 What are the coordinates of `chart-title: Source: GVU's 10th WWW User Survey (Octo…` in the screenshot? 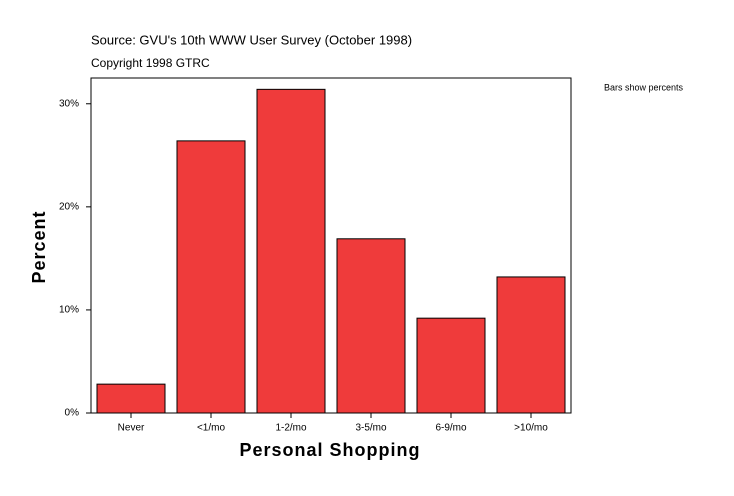 It's located at (251, 39).